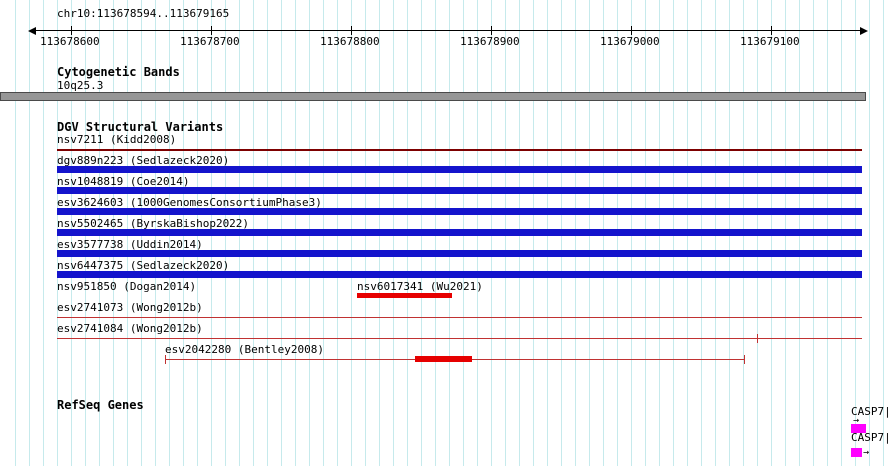  Describe the element at coordinates (143, 13) in the screenshot. I see `region-label: chr10:113678594..113679165` at that location.